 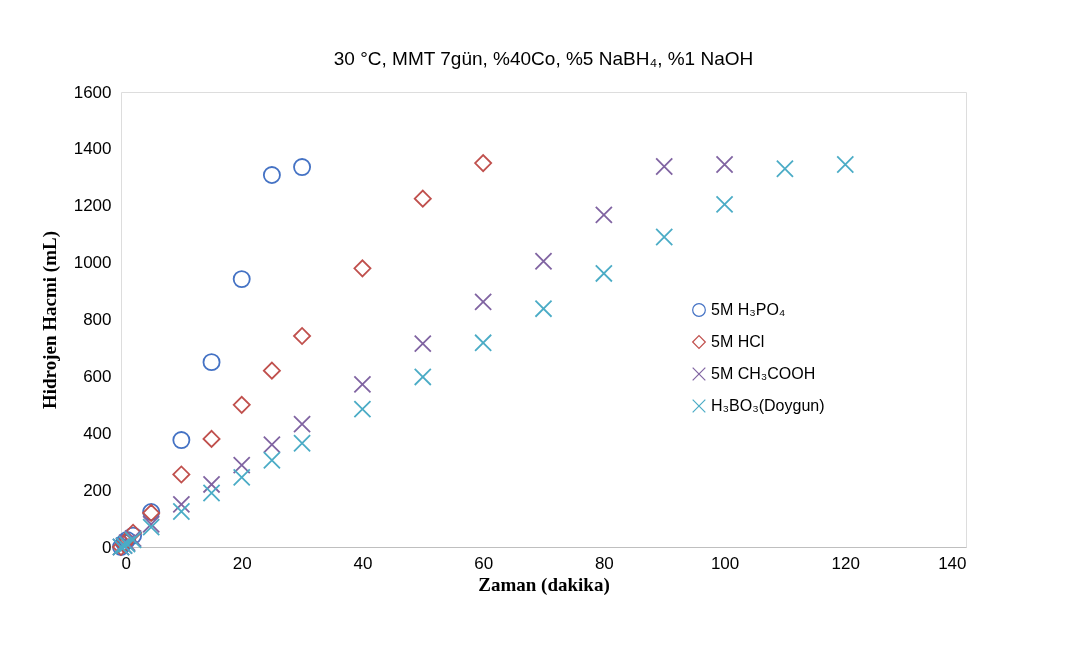 I want to click on legend-label: 5M CH₃COOH, so click(x=763, y=373).